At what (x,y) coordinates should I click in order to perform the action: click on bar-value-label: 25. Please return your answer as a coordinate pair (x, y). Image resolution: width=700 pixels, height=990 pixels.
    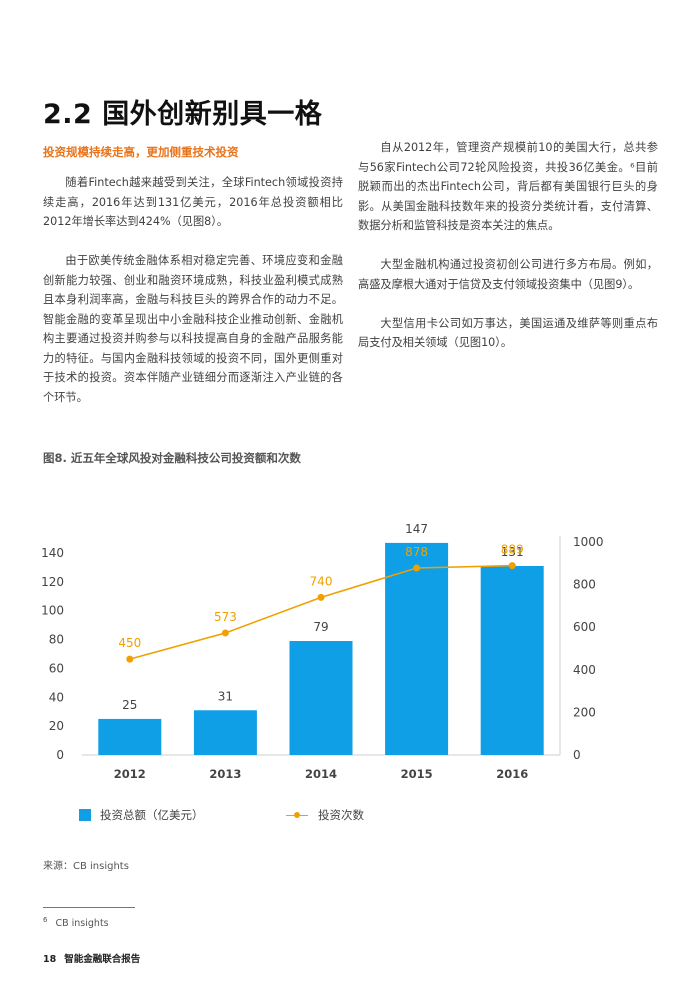
    Looking at the image, I should click on (129, 705).